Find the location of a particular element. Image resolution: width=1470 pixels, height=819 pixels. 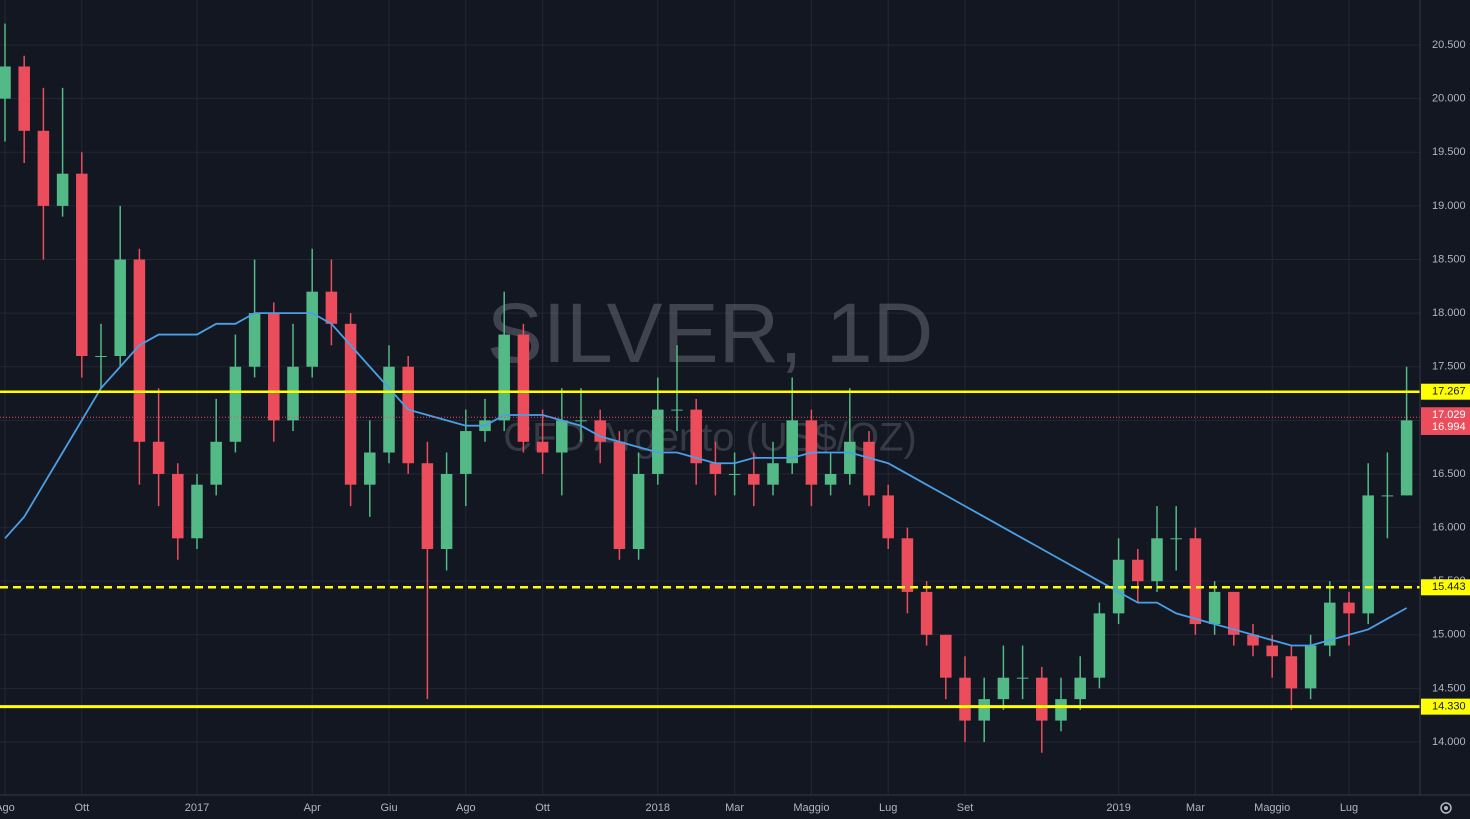

x-tick-label: Apr is located at coordinates (312, 808).